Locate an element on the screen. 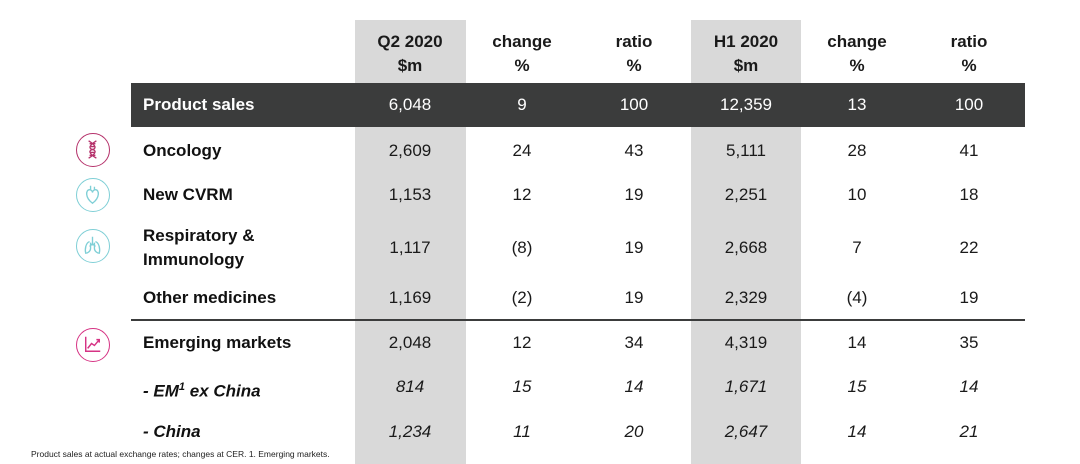 This screenshot has width=1080, height=464. cell-h1-change: 7 is located at coordinates (857, 247).